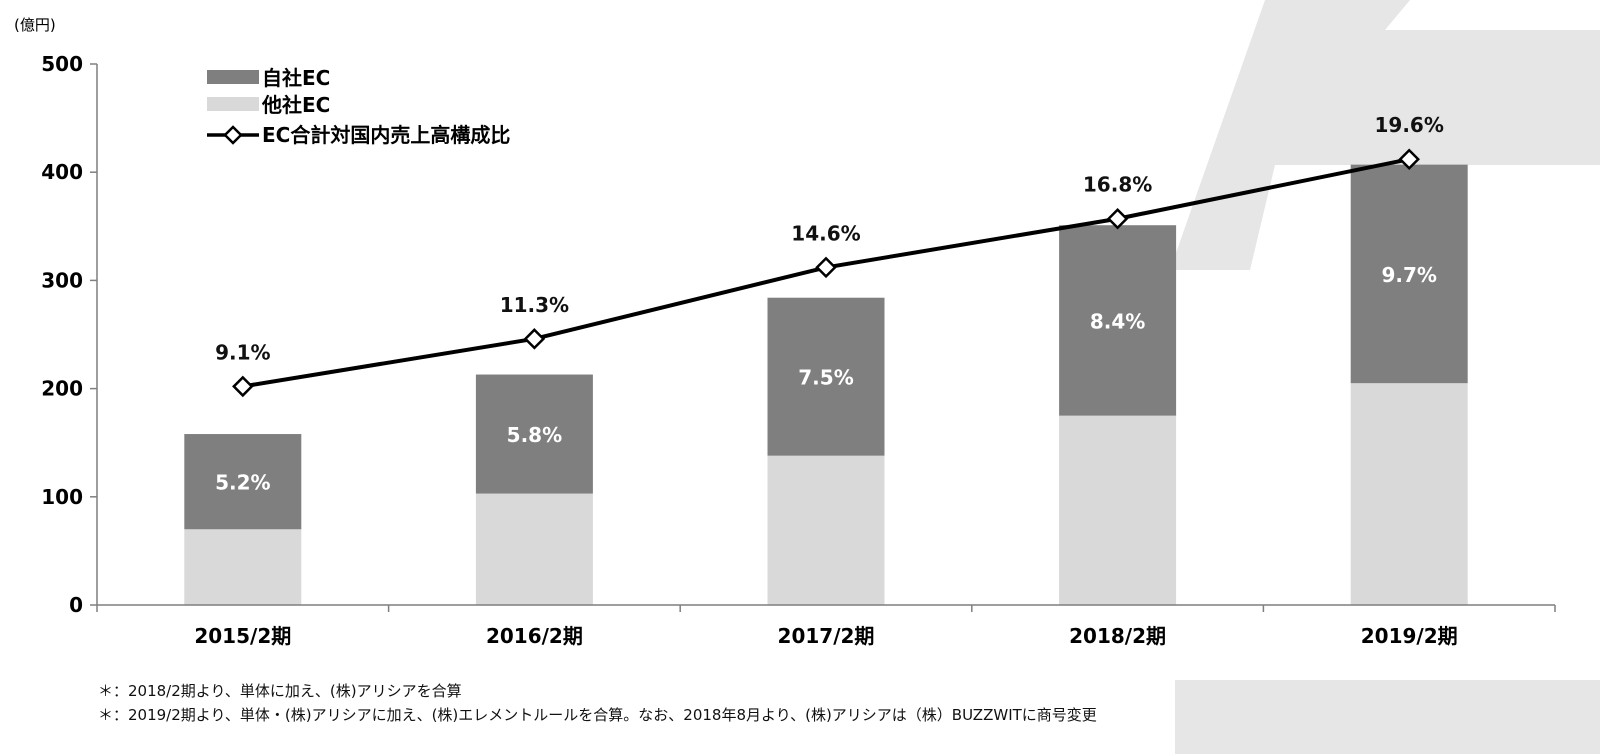 This screenshot has width=1600, height=754. I want to click on legend-diamond-marker-icon, so click(233, 135).